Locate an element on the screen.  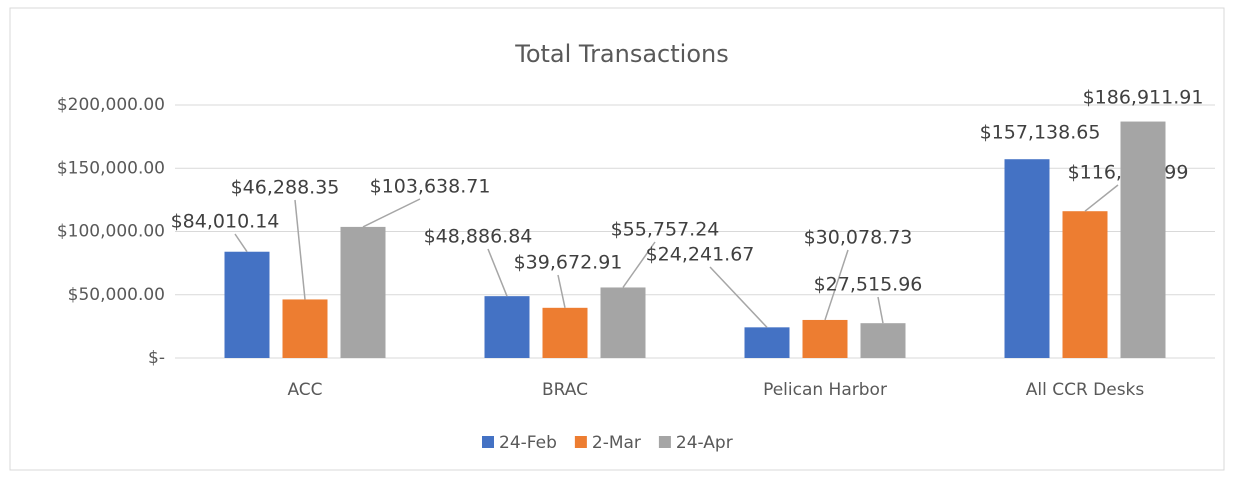
data-label: $24,241.67 is located at coordinates (700, 255).